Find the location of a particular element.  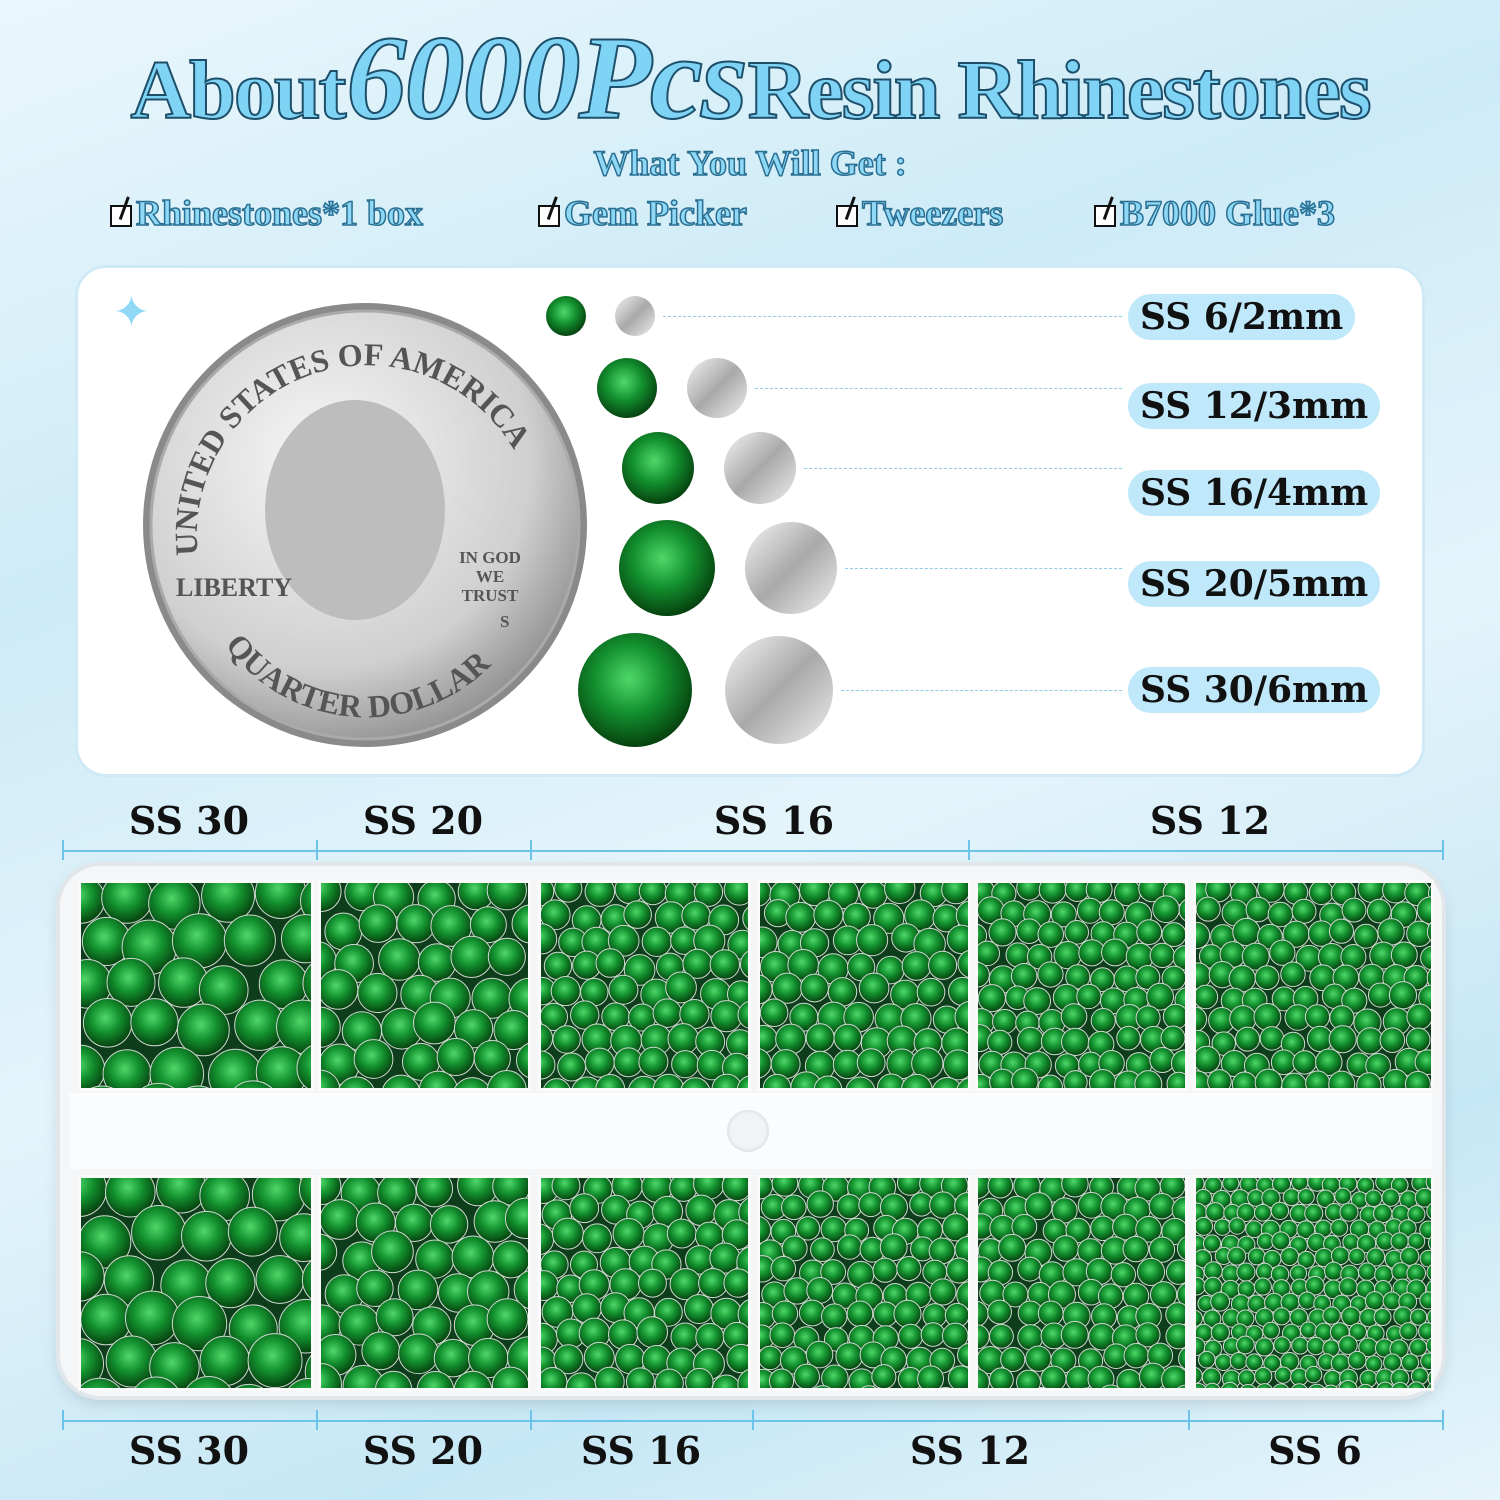

headline-suffix: Resin Rhinestones is located at coordinates (1060, 90).